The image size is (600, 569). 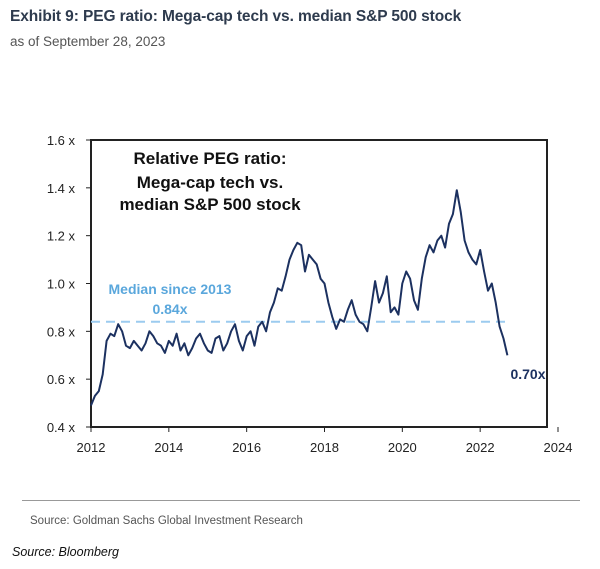 I want to click on source-note-secondary: Source: Bloomberg, so click(x=66, y=552).